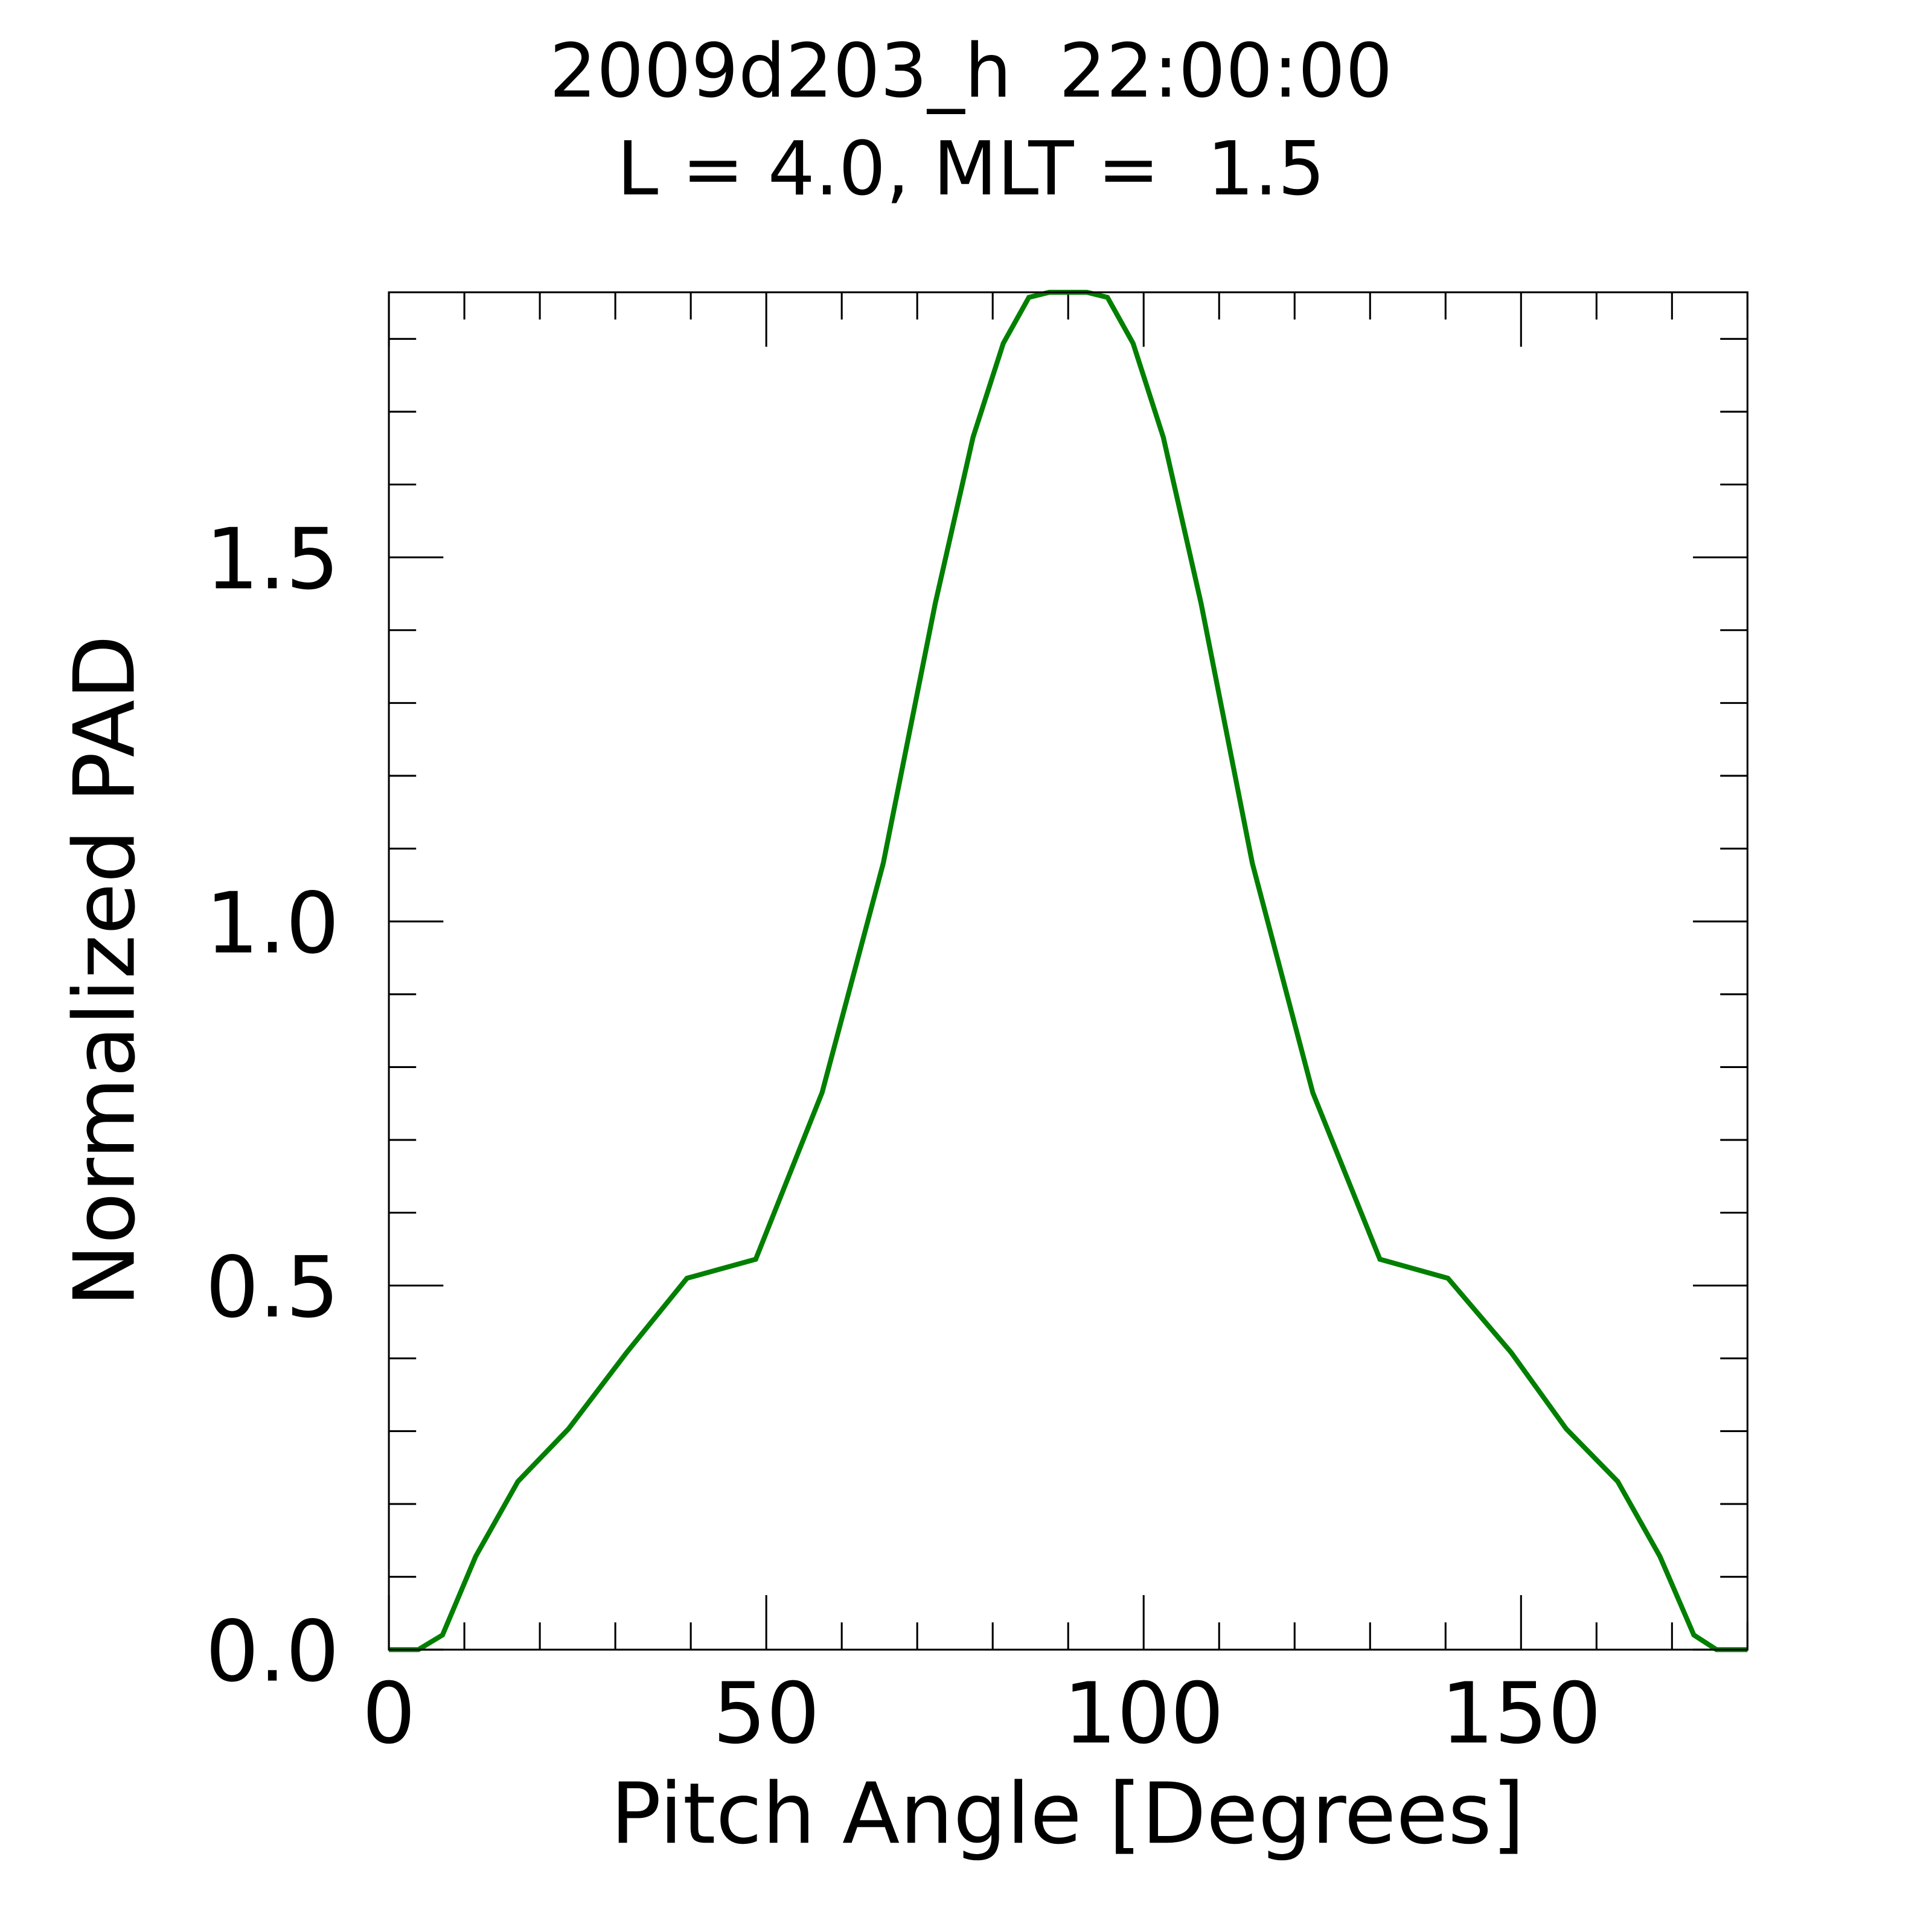 The width and height of the screenshot is (1932, 1932). I want to click on y-tick-label: 0.0, so click(272, 1652).